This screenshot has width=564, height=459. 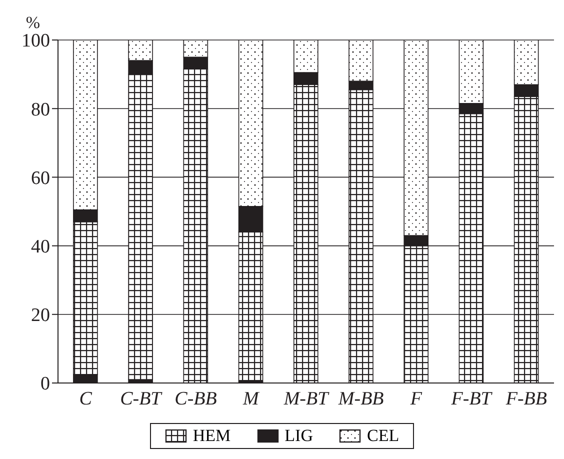 What do you see at coordinates (40, 109) in the screenshot?
I see `y-tick-label: 80` at bounding box center [40, 109].